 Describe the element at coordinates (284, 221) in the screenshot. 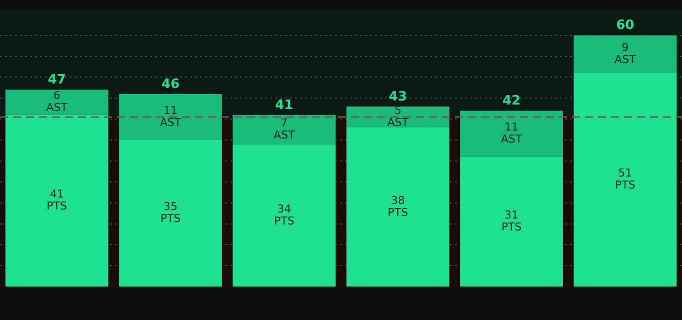

I see `series-label: PTS` at that location.